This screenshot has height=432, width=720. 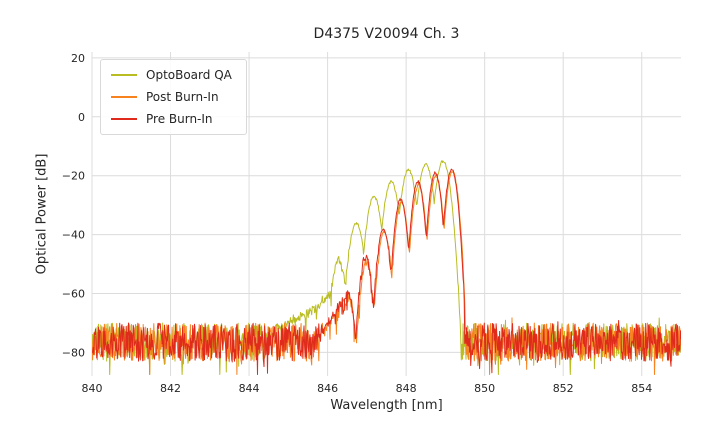 What do you see at coordinates (641, 388) in the screenshot?
I see `x-tick-label: 854` at bounding box center [641, 388].